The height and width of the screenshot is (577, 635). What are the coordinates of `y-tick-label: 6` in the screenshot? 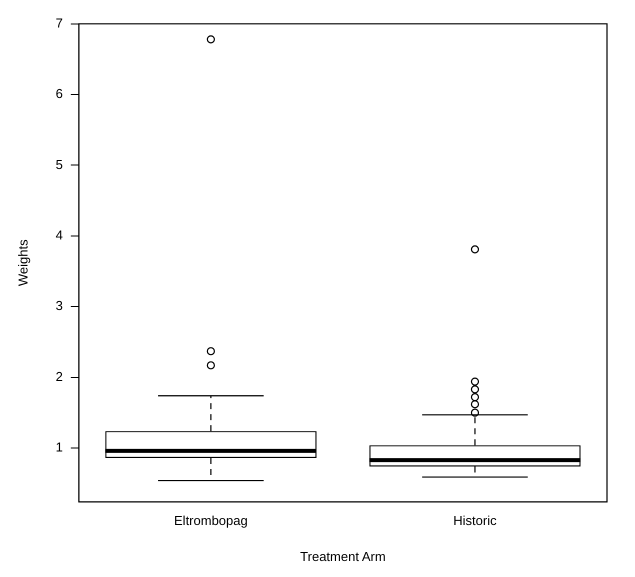 It's located at (59, 94).